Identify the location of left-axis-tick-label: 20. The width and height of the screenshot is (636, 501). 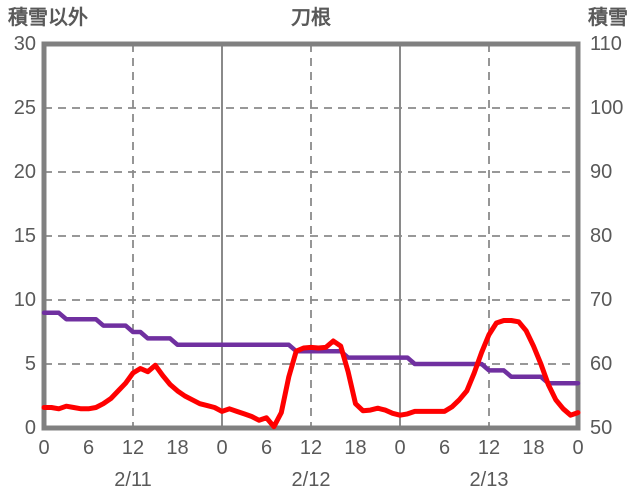
(24, 172).